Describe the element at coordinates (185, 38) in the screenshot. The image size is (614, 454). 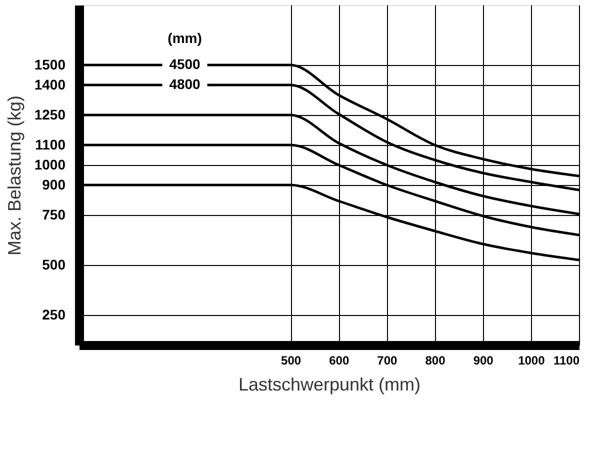
I see `legend-title: (mm)` at that location.